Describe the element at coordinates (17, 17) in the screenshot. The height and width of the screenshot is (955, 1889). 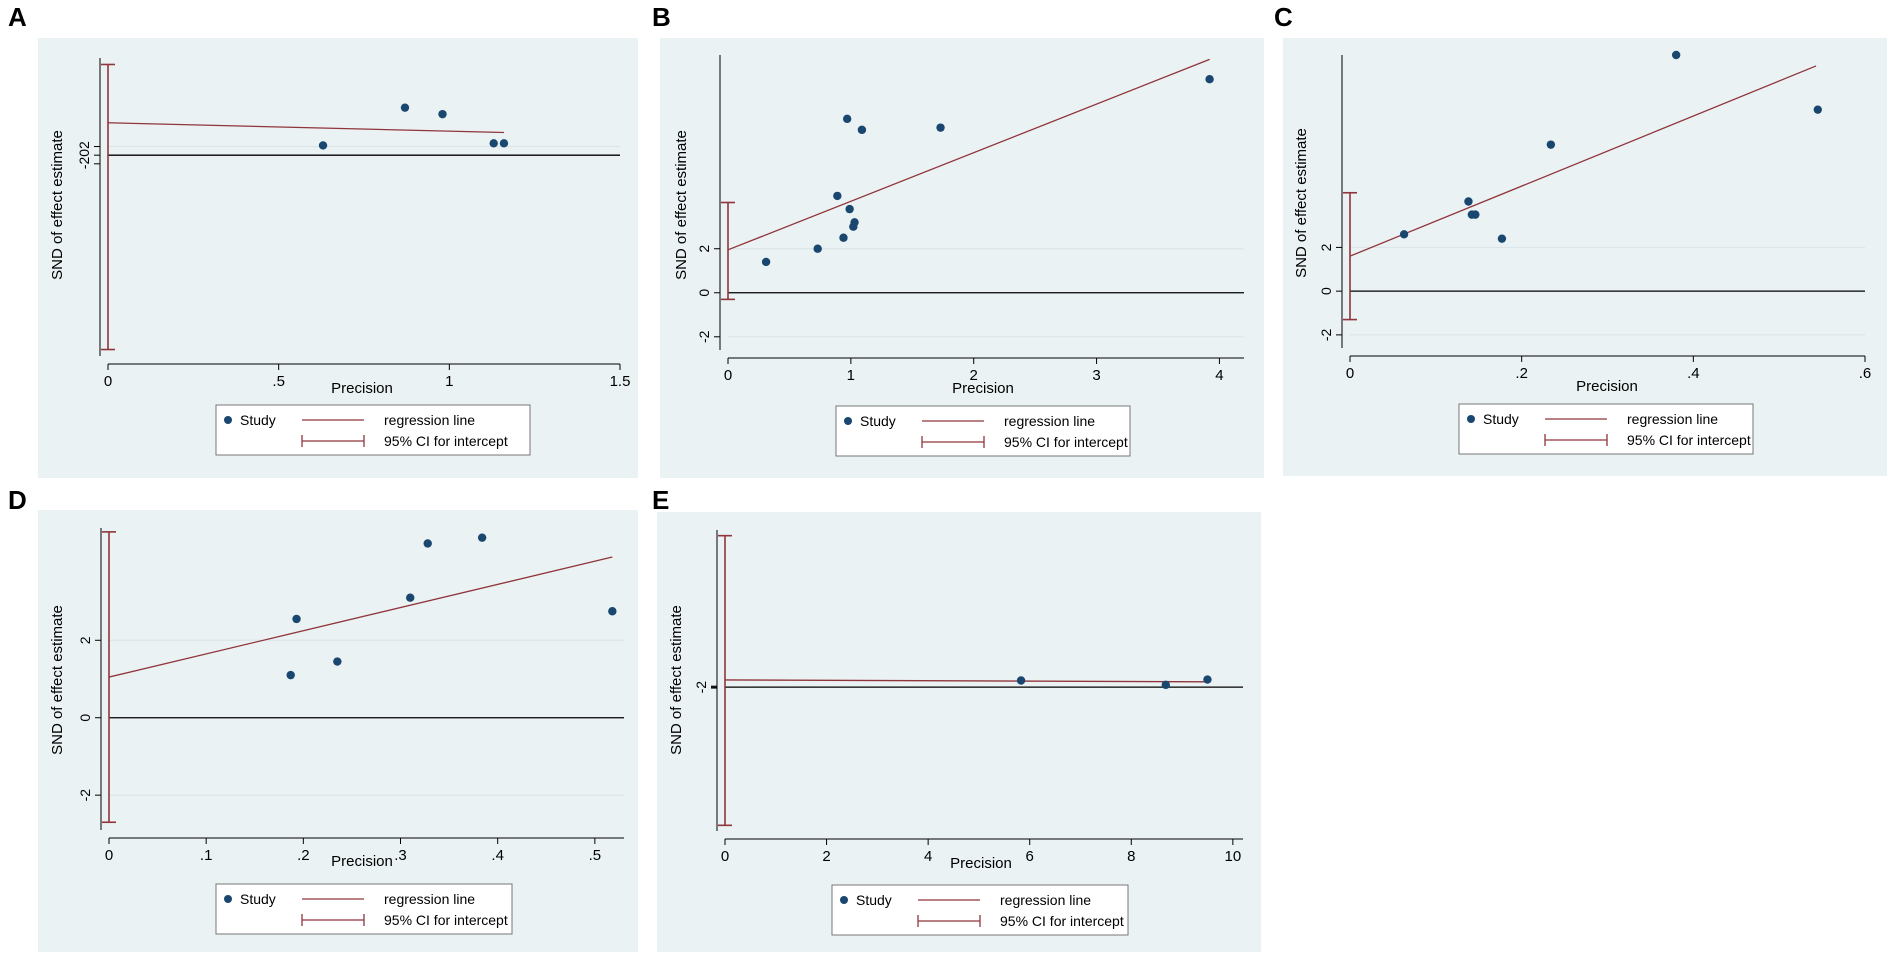
I see `panel-label-a: A` at that location.